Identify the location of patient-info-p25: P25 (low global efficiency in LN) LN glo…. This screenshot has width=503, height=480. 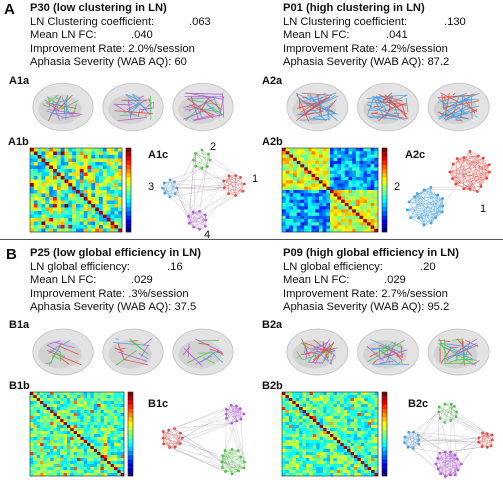
(115, 281).